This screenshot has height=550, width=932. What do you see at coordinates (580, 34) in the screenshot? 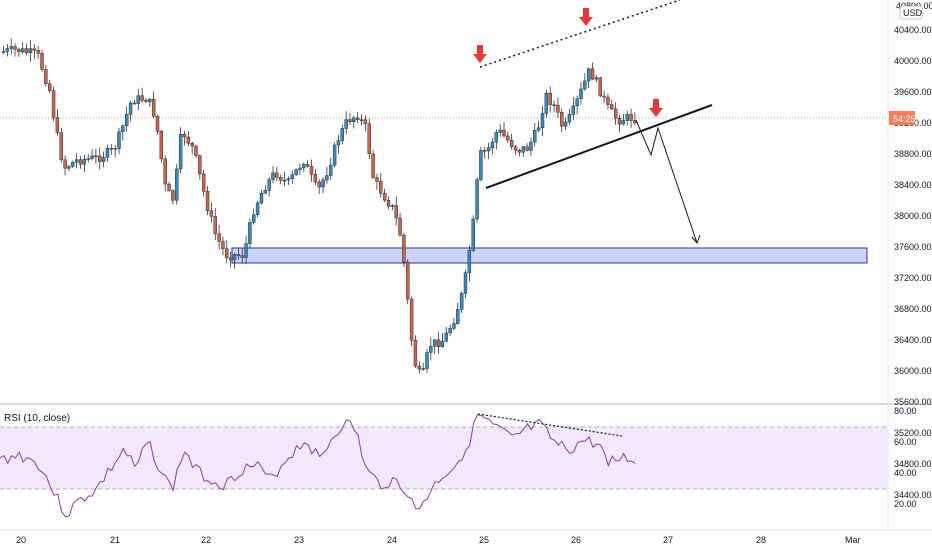
I see `channel-top-line` at bounding box center [580, 34].